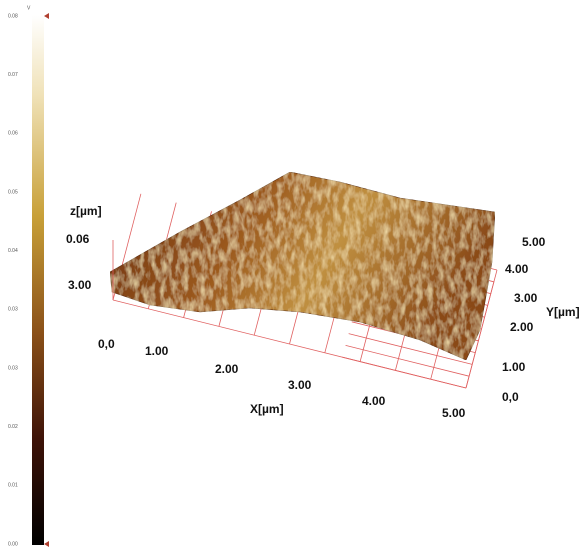 The height and width of the screenshot is (550, 579). Describe the element at coordinates (481, 329) in the screenshot. I see `y-axis-line` at that location.